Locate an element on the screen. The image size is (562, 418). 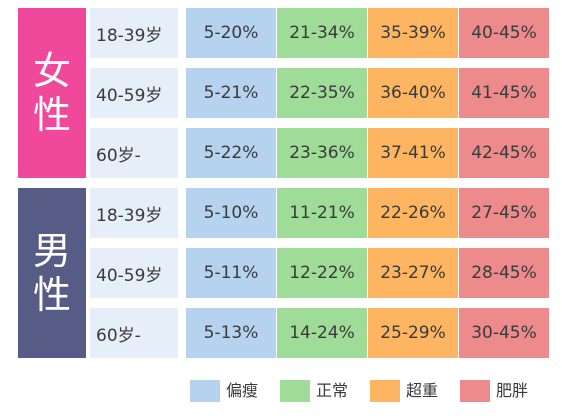
overweight-cell: 35-39% is located at coordinates (413, 33).